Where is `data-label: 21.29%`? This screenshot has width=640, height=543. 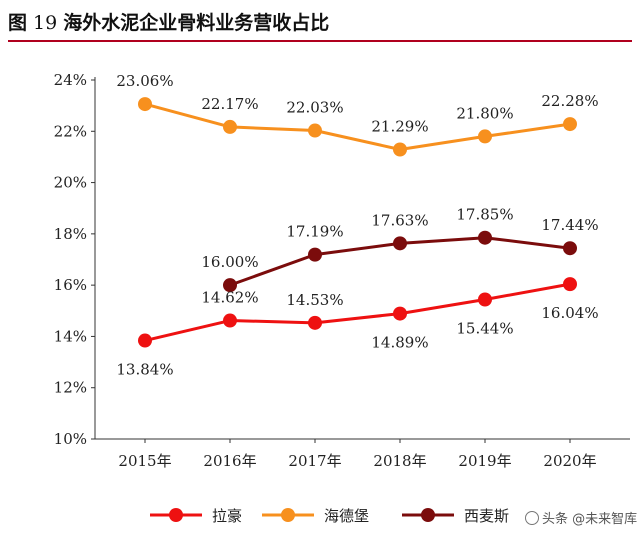
data-label: 21.29% is located at coordinates (399, 126).